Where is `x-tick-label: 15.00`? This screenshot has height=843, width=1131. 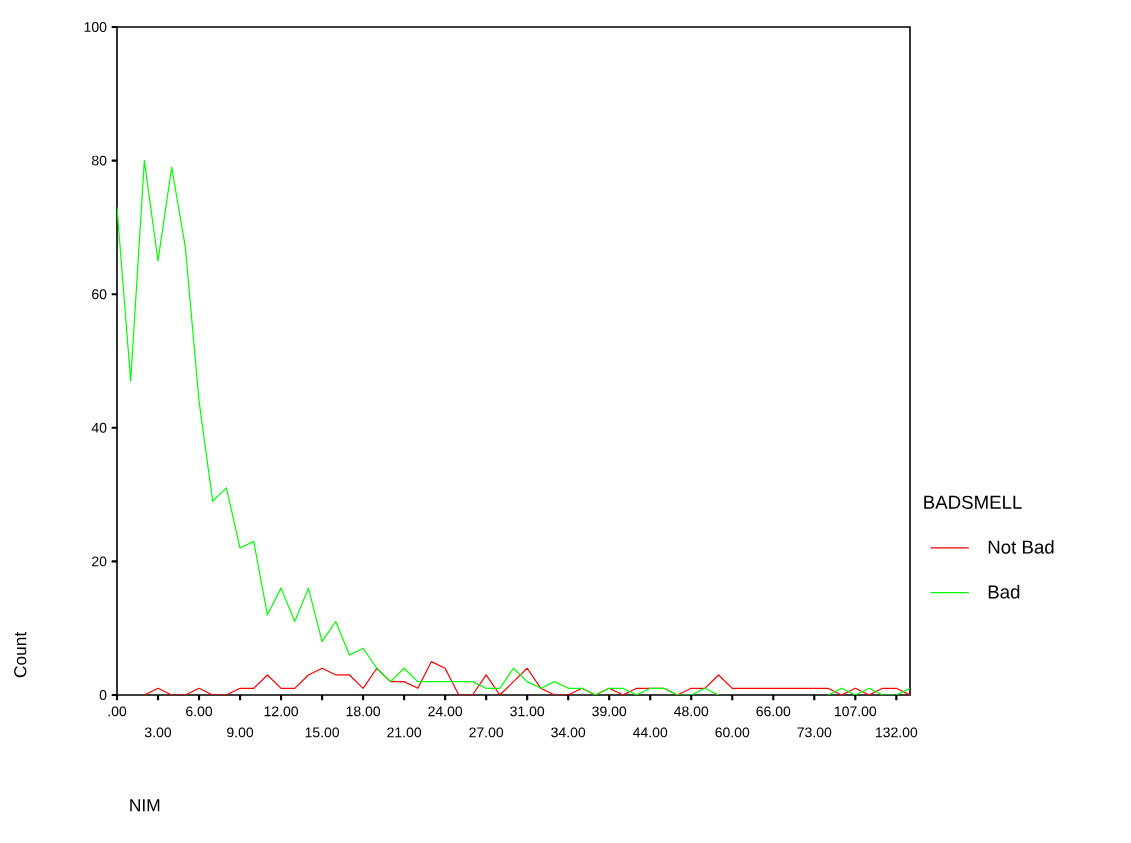 x-tick-label: 15.00 is located at coordinates (322, 732).